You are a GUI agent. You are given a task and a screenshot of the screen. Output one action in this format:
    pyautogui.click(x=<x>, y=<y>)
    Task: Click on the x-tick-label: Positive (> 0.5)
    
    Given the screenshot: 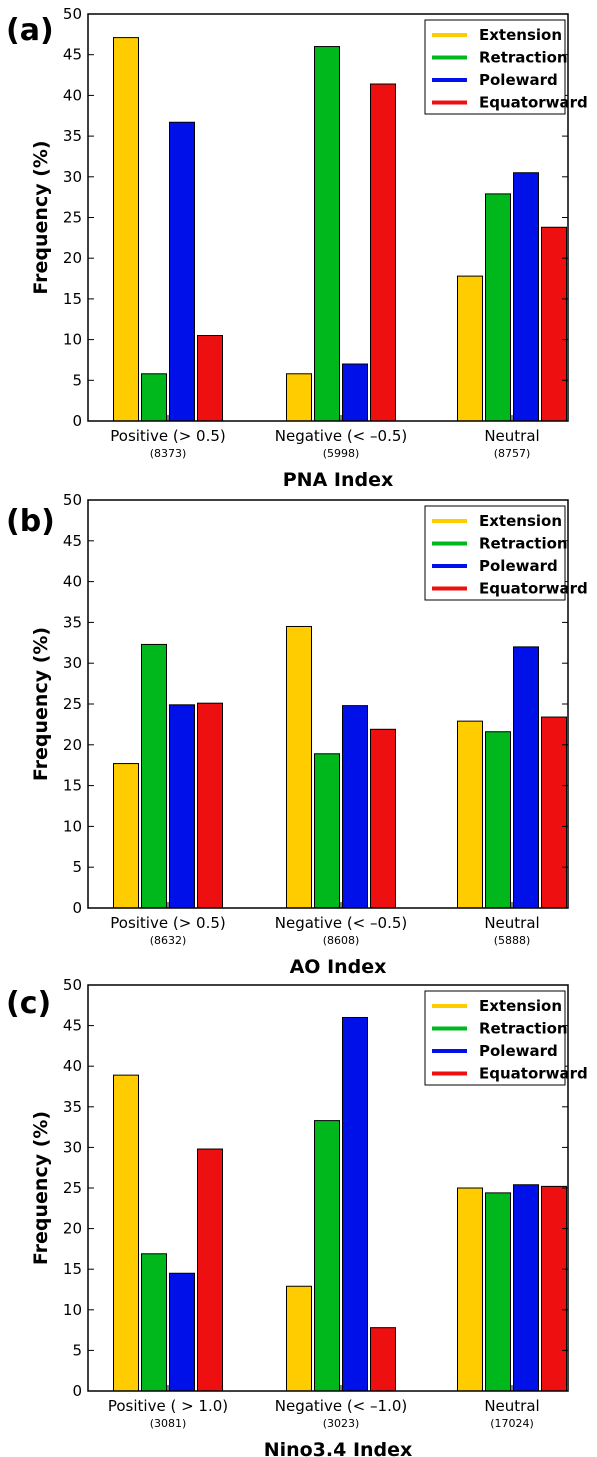 What is the action you would take?
    pyautogui.click(x=168, y=436)
    